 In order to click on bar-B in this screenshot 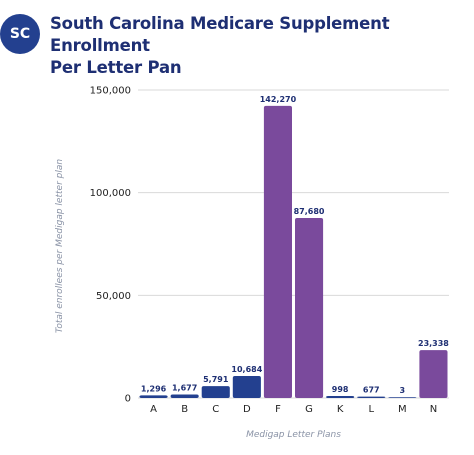, I will do `click(184, 396)`.